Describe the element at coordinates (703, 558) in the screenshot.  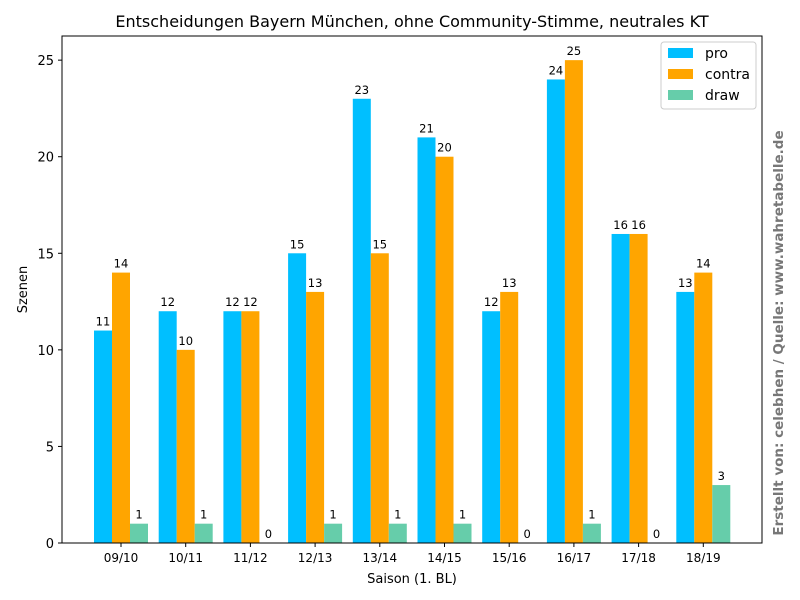
I see `x-tick-label: 18/19` at that location.